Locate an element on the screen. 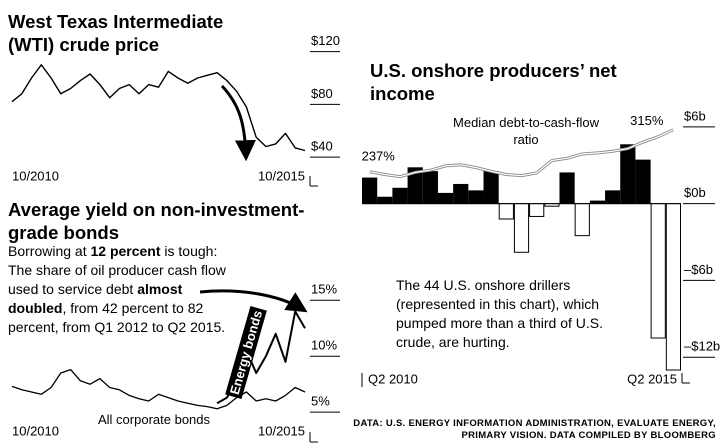 This screenshot has width=720, height=446. line-core is located at coordinates (521, 153).